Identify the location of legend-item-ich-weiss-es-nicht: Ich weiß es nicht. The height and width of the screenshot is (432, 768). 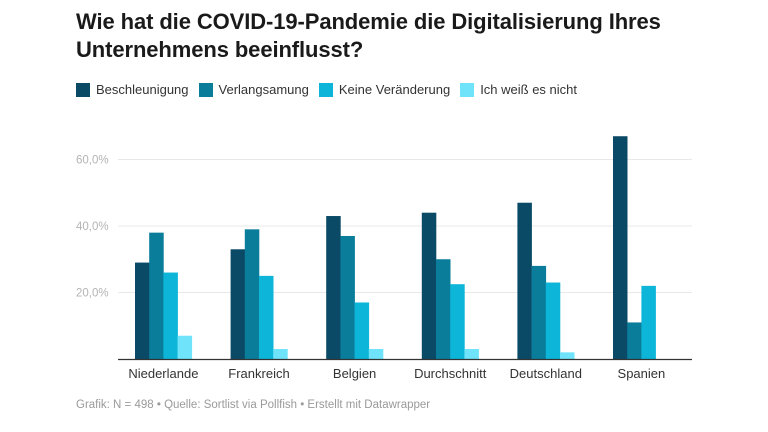
(518, 89).